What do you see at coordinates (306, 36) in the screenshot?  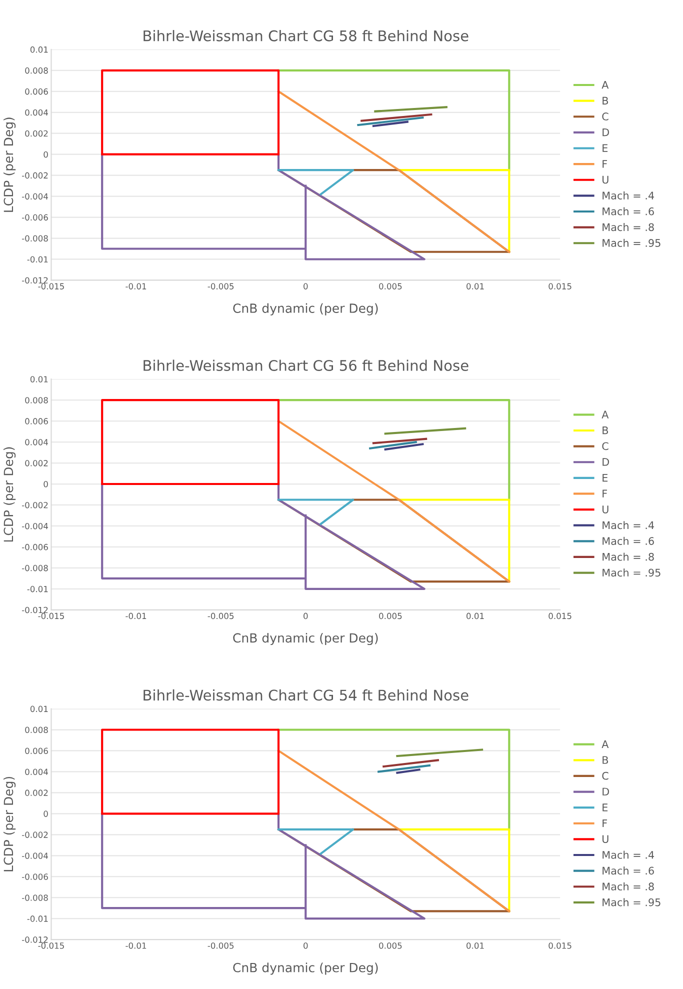 I see `chart-title: Bihrle-Weissman Chart CG 58 ft Behind Nose` at bounding box center [306, 36].